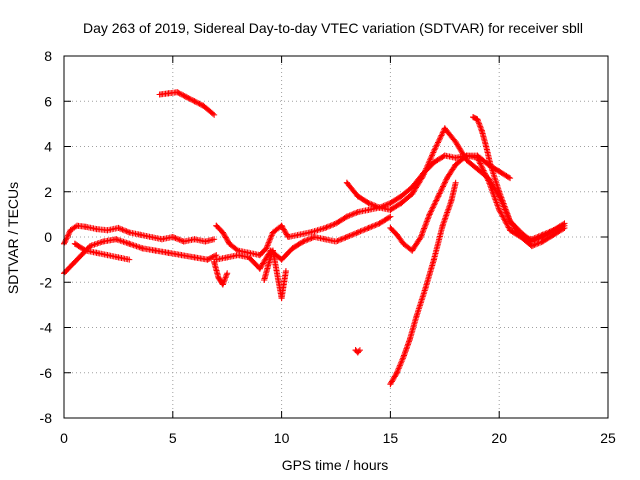 This screenshot has height=480, width=640. Describe the element at coordinates (499, 438) in the screenshot. I see `x-tick-label: 20` at that location.